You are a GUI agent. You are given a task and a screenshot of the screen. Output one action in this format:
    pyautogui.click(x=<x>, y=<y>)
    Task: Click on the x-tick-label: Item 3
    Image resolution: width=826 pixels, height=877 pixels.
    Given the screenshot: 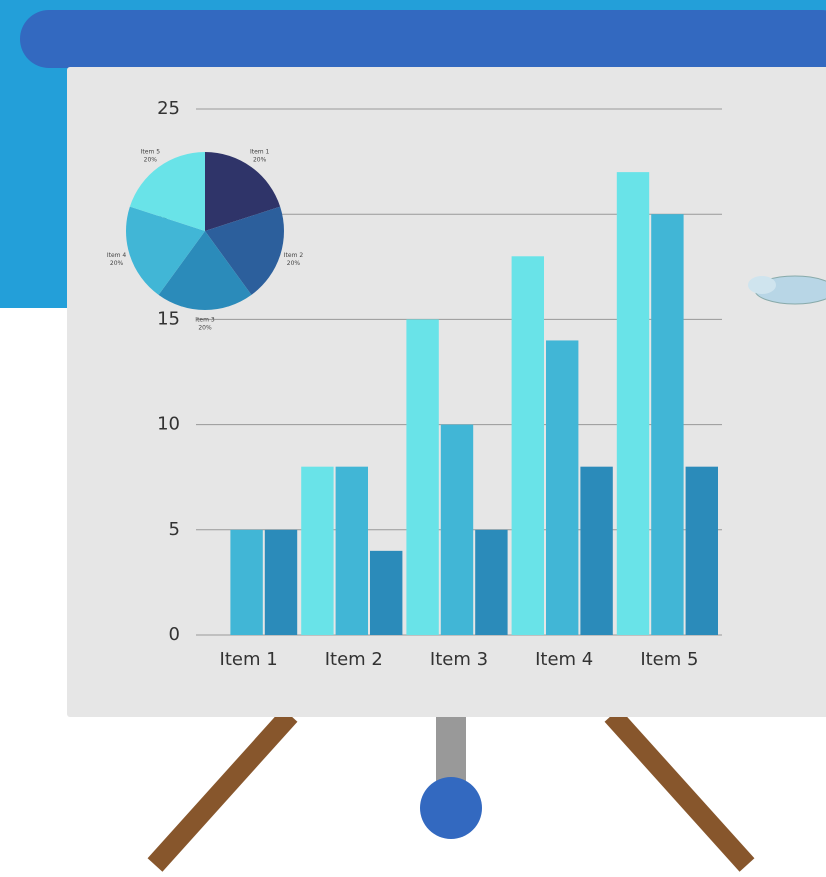 What is the action you would take?
    pyautogui.click(x=459, y=659)
    